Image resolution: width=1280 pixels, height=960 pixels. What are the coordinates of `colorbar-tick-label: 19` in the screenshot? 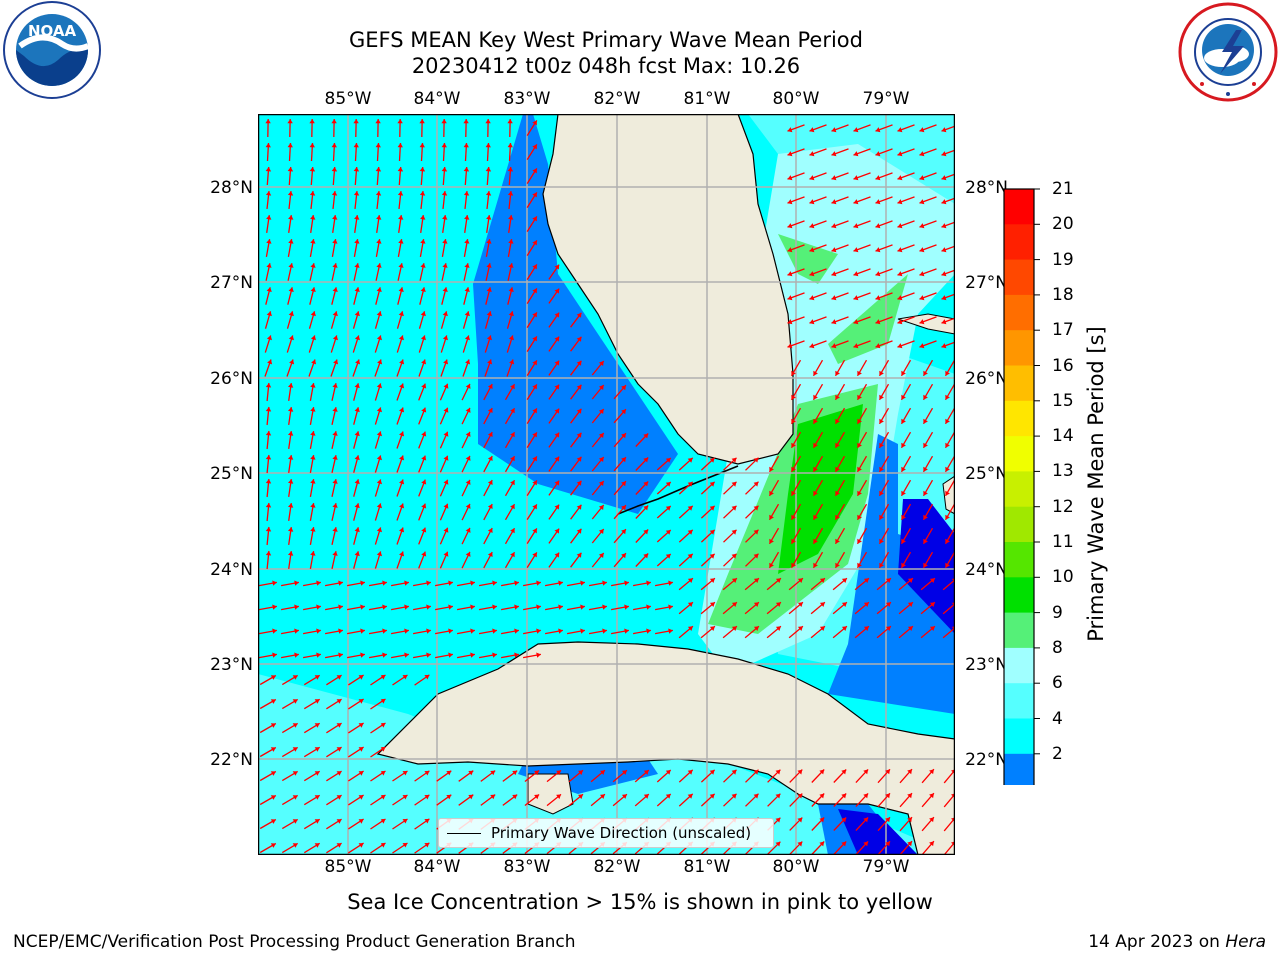 It's located at (1063, 259).